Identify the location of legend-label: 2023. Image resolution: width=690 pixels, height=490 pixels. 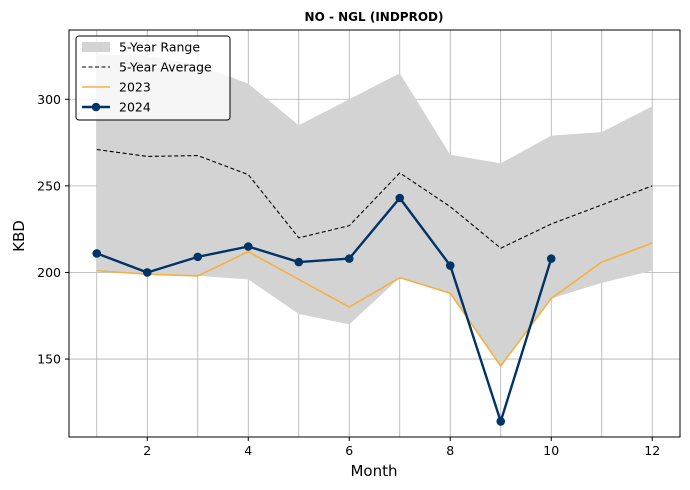
(135, 87).